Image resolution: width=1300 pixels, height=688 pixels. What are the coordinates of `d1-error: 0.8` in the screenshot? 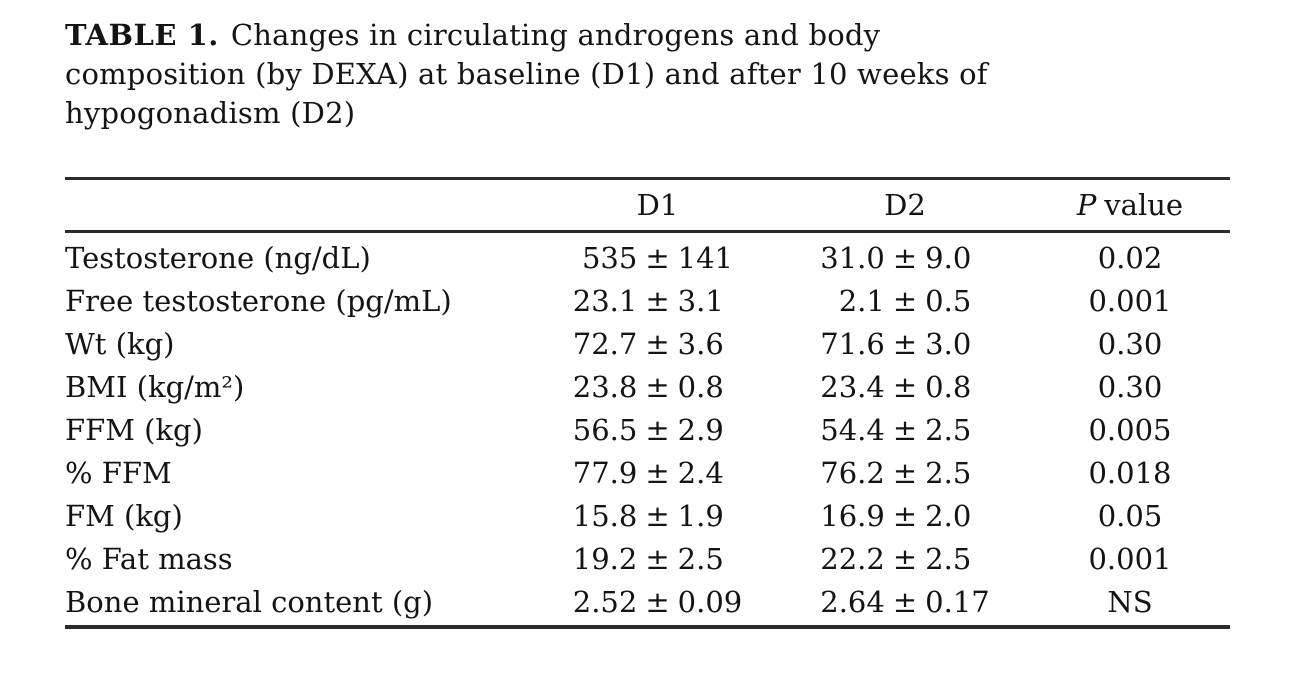 It's located at (700, 386).